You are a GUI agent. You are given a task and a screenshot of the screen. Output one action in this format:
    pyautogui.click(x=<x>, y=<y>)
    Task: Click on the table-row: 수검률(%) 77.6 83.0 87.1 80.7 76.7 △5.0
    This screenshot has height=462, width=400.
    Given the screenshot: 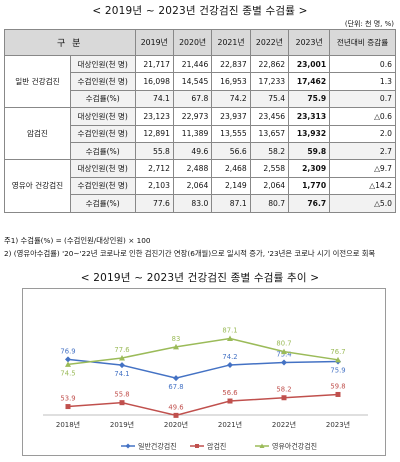 What is the action you would take?
    pyautogui.click(x=200, y=203)
    